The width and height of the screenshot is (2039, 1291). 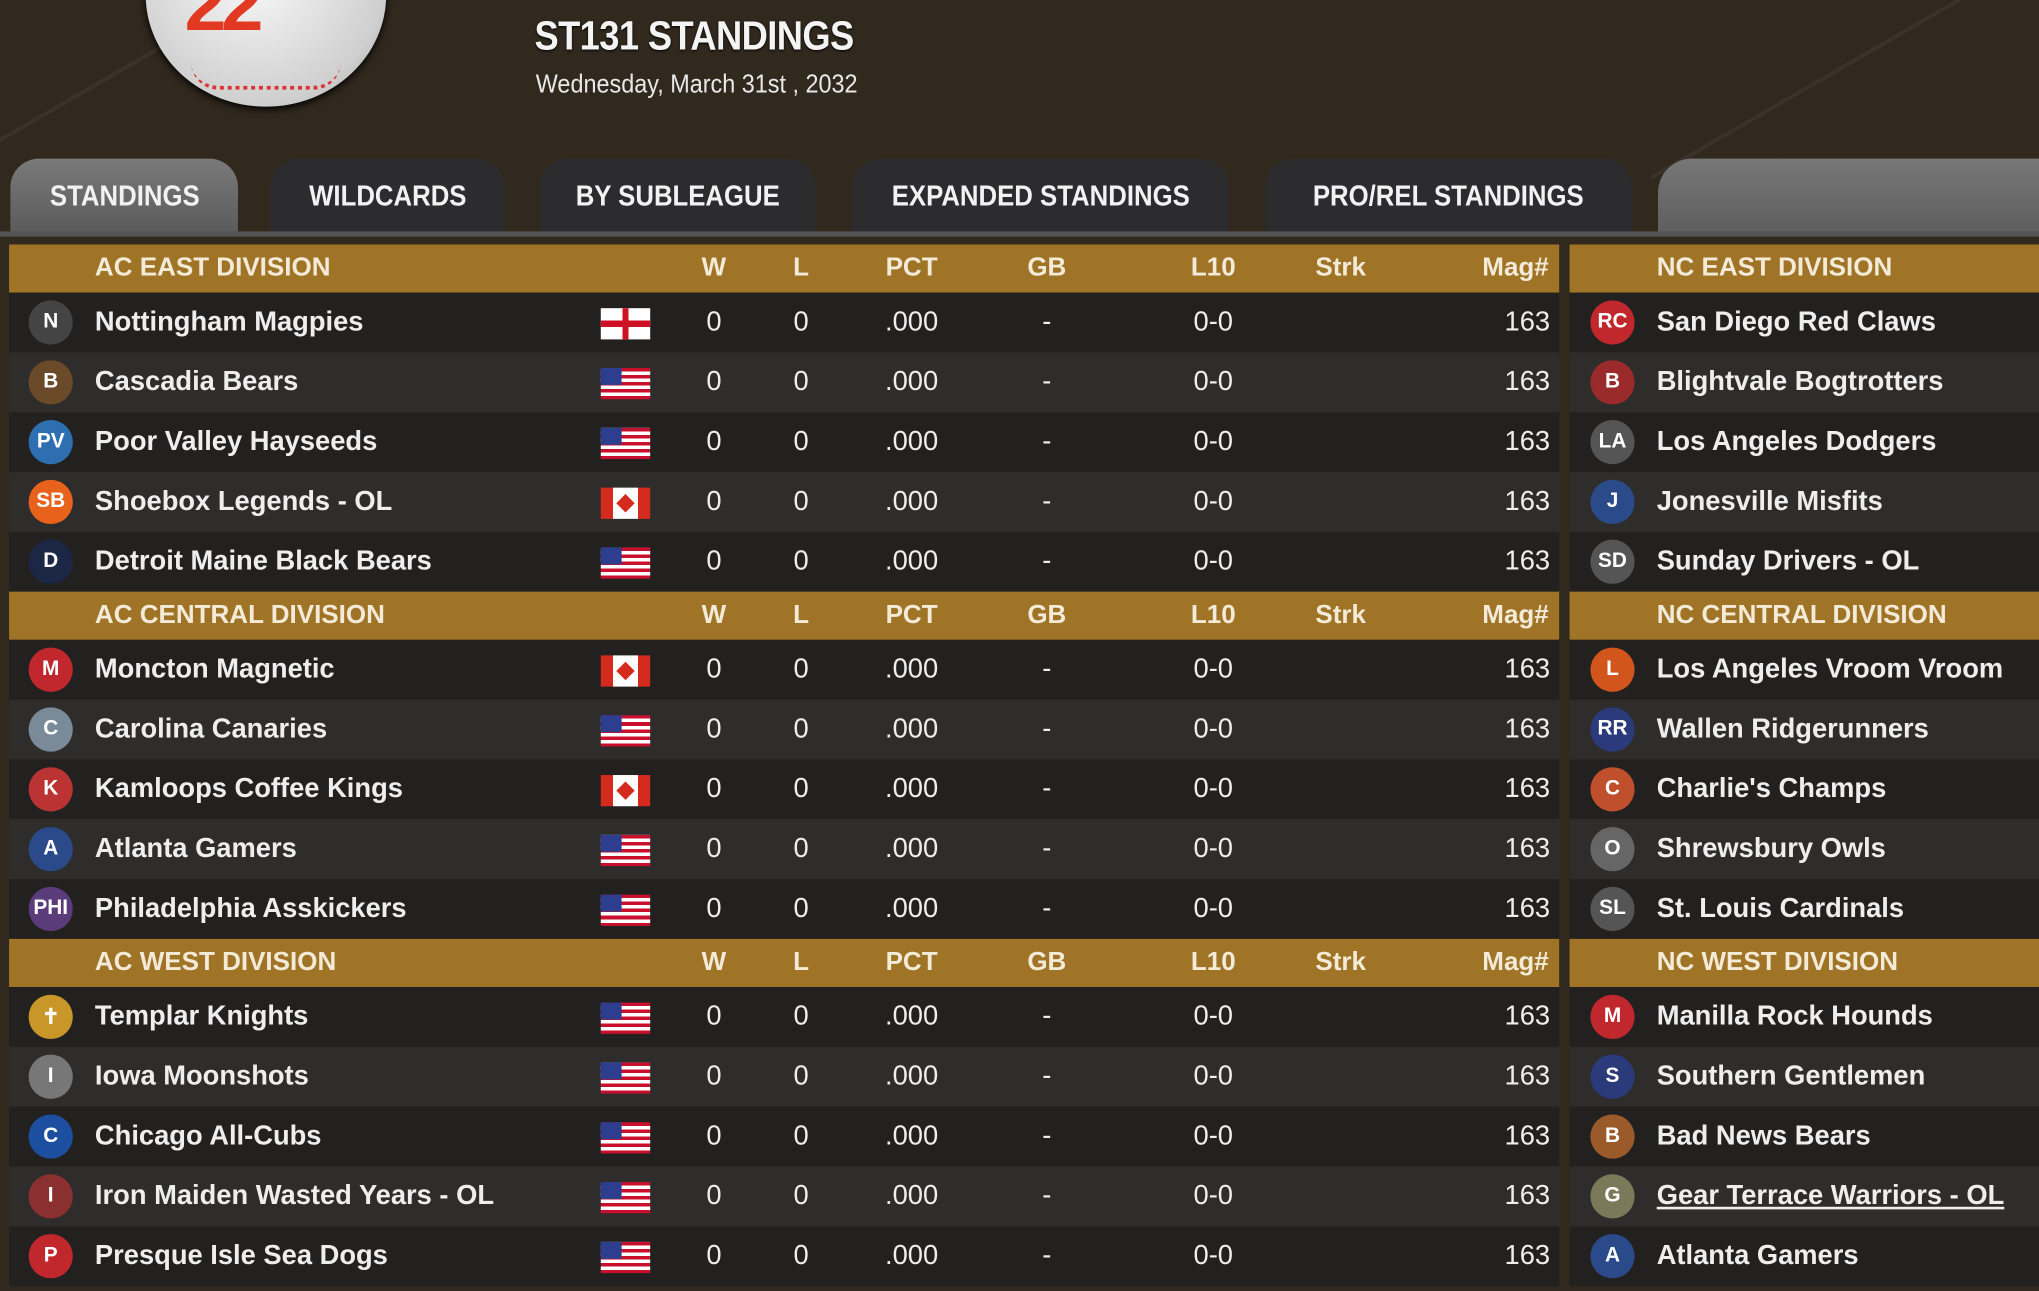 I want to click on team-row: RR Wallen Ridgerunners, so click(x=1804, y=729).